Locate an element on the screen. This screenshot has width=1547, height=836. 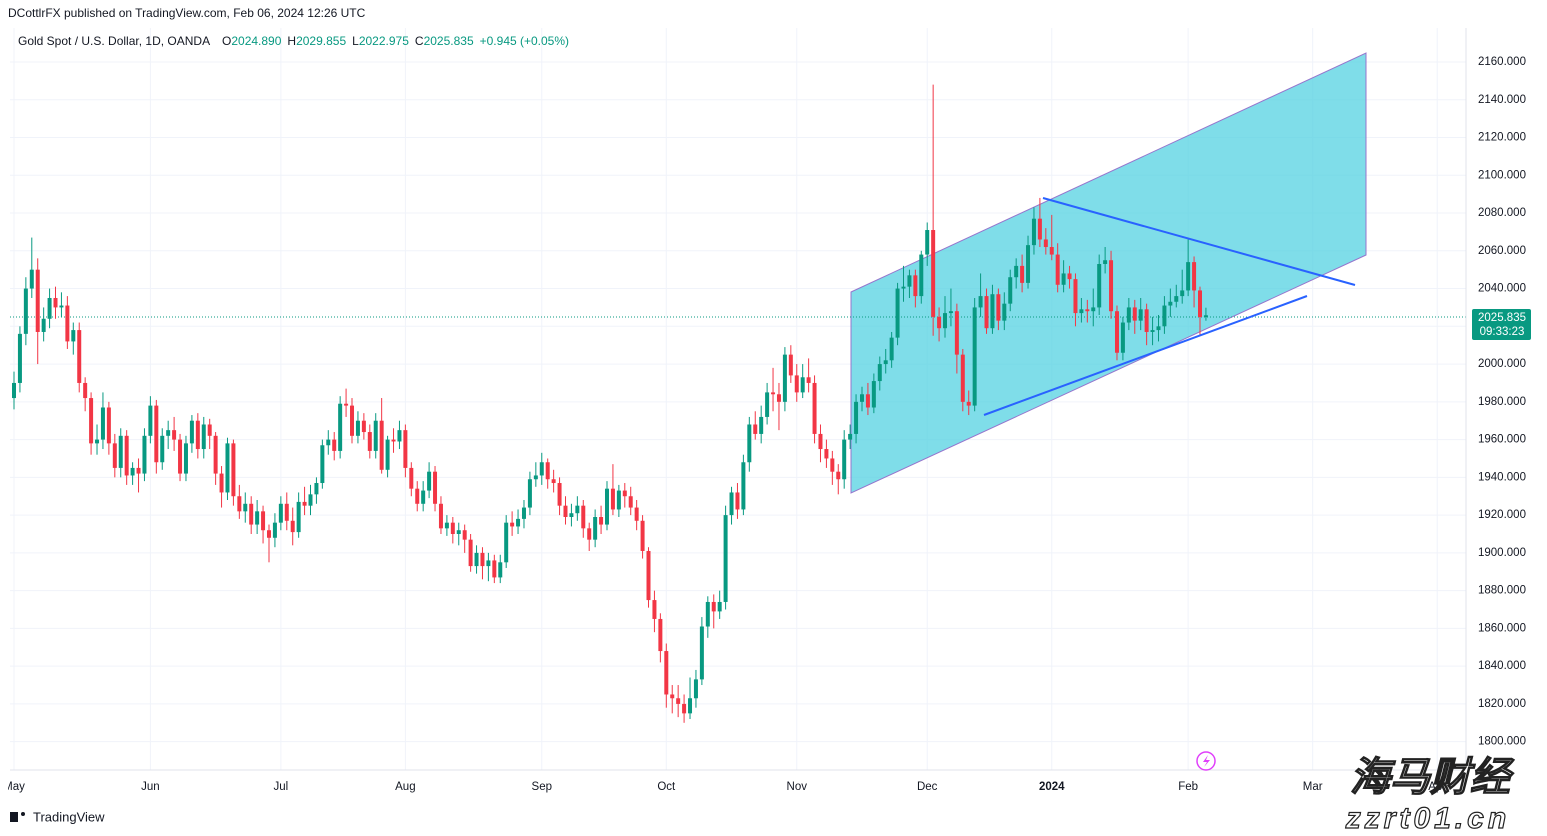
last-price-box is located at coordinates (1501, 324).